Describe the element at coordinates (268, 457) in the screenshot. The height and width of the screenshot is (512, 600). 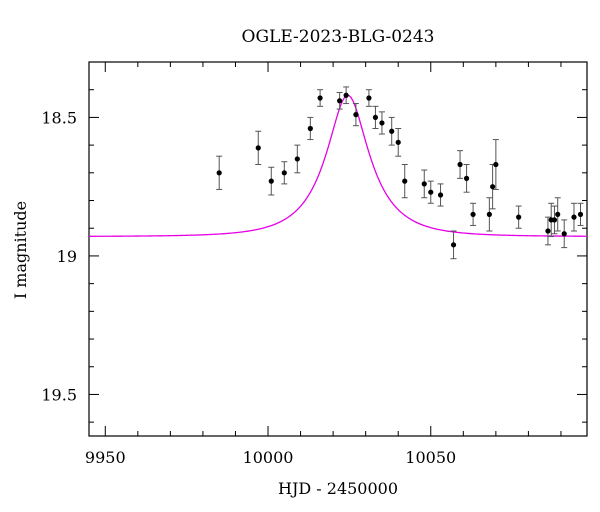
I see `x-tick-label: 10000` at that location.